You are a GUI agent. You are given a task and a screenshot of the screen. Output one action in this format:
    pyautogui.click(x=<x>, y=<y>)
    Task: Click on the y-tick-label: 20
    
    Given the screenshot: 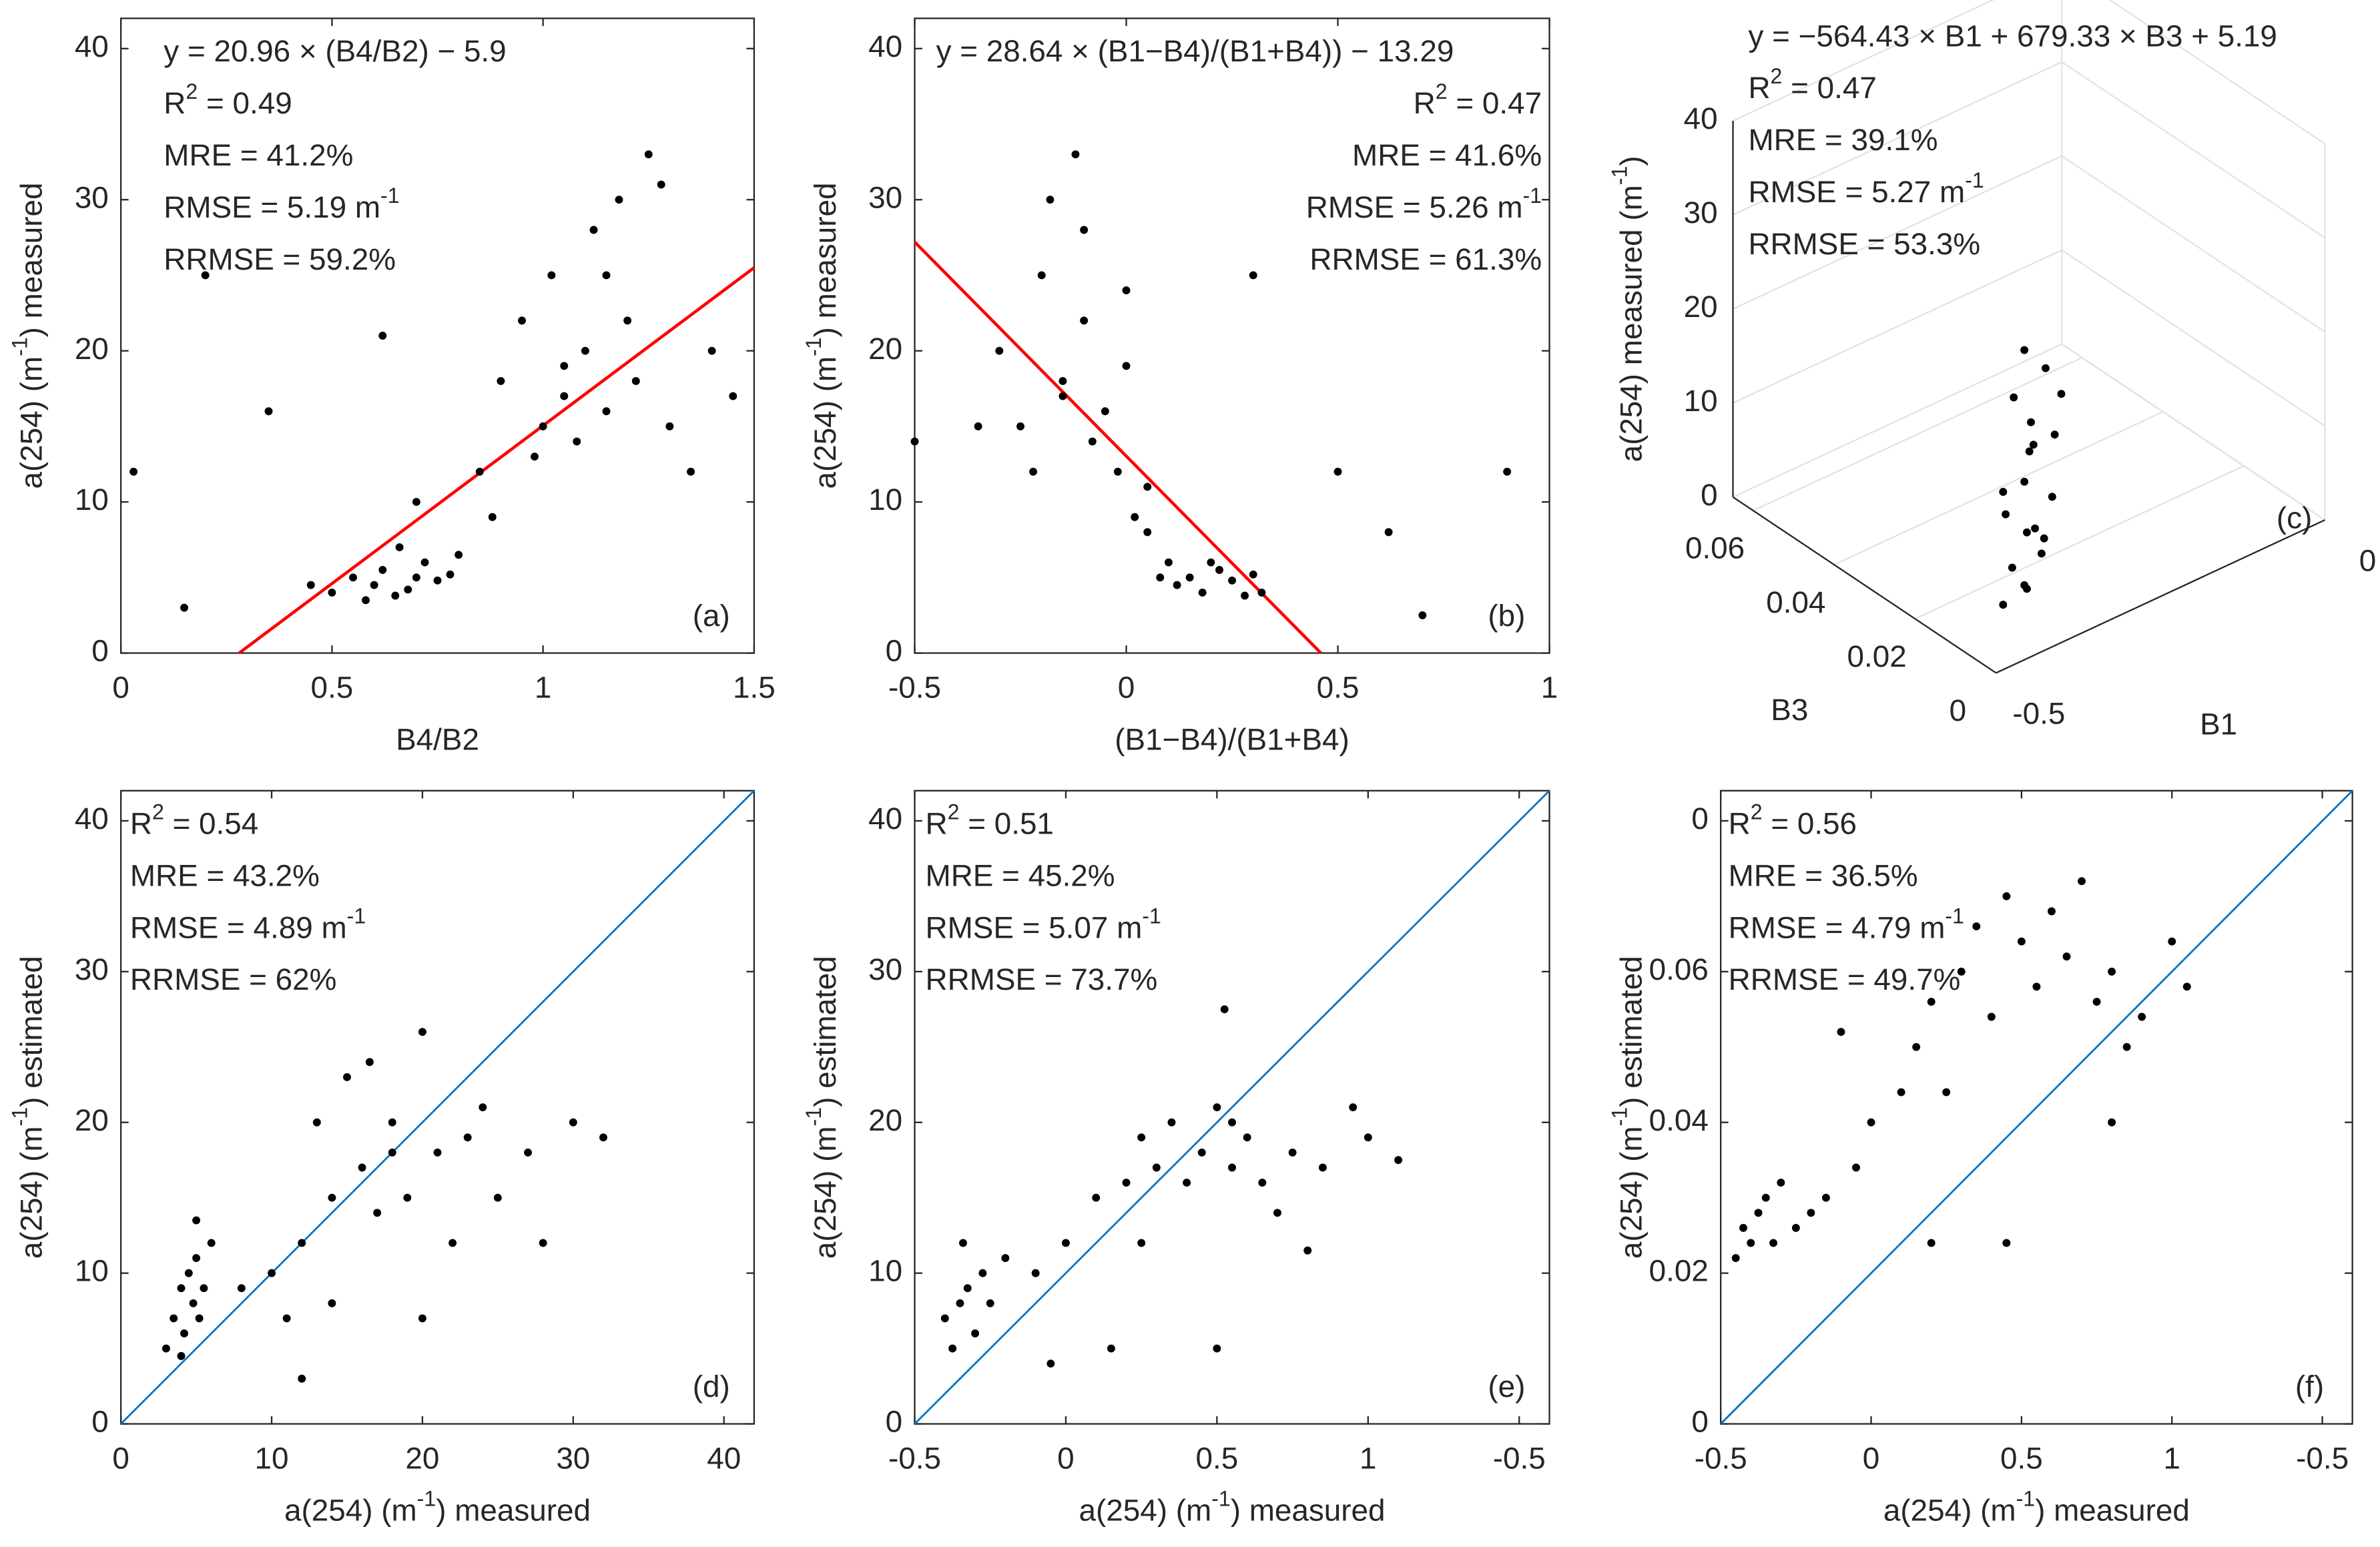 What is the action you would take?
    pyautogui.click(x=92, y=1120)
    